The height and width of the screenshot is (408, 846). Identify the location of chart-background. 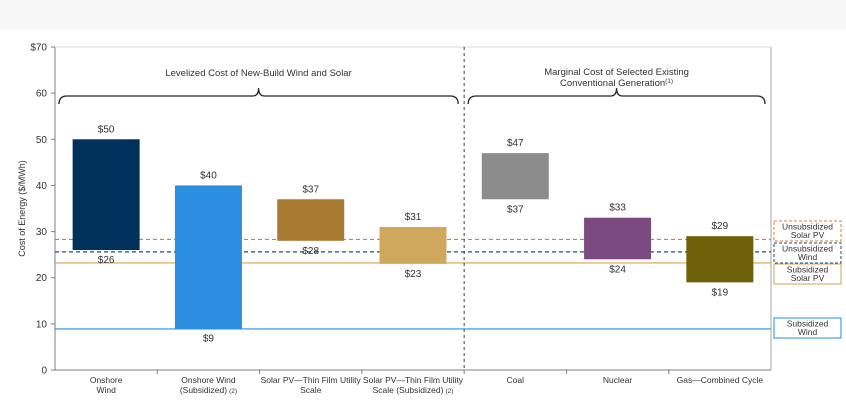
(423, 15).